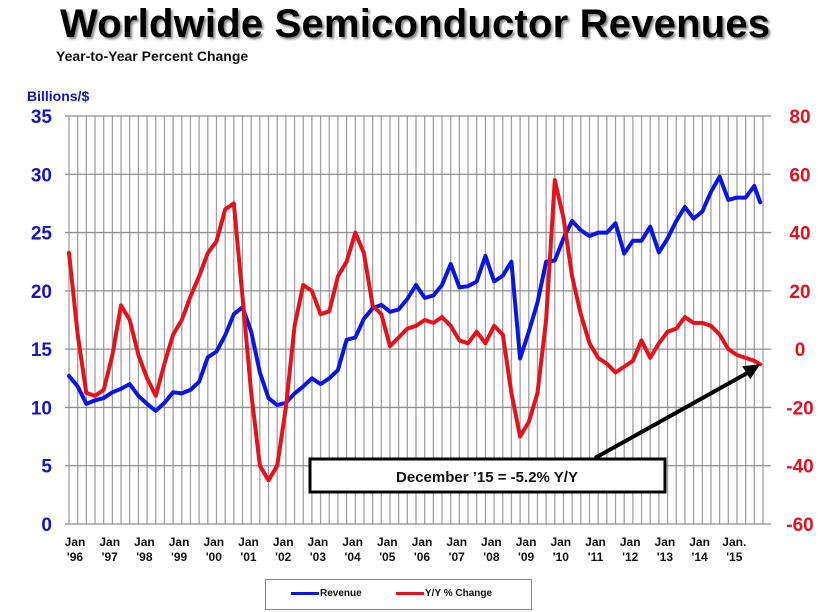 This screenshot has width=840, height=612. I want to click on x-tick-label-year: '96, so click(75, 557).